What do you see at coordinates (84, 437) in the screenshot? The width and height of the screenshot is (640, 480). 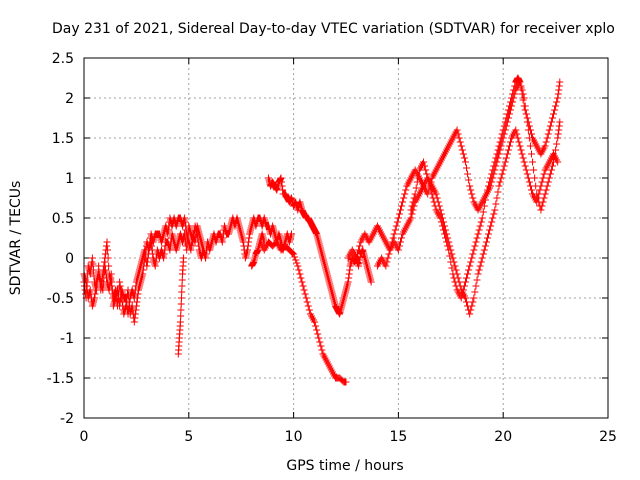 I see `x-tick-label: 0` at bounding box center [84, 437].